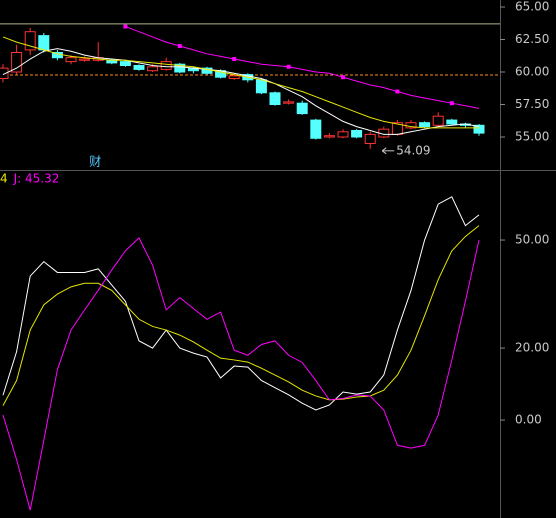 The image size is (556, 518). Describe the element at coordinates (528, 420) in the screenshot. I see `y-tick-label: 0.00` at that location.